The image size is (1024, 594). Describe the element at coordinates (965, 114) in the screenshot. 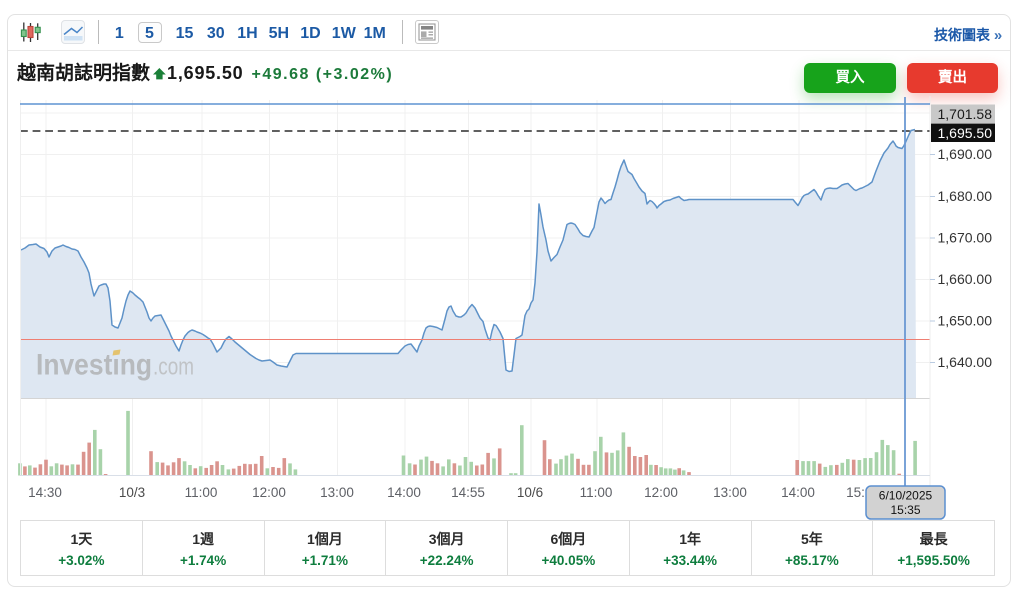

I see `svg-text: 1,701.58` at that location.